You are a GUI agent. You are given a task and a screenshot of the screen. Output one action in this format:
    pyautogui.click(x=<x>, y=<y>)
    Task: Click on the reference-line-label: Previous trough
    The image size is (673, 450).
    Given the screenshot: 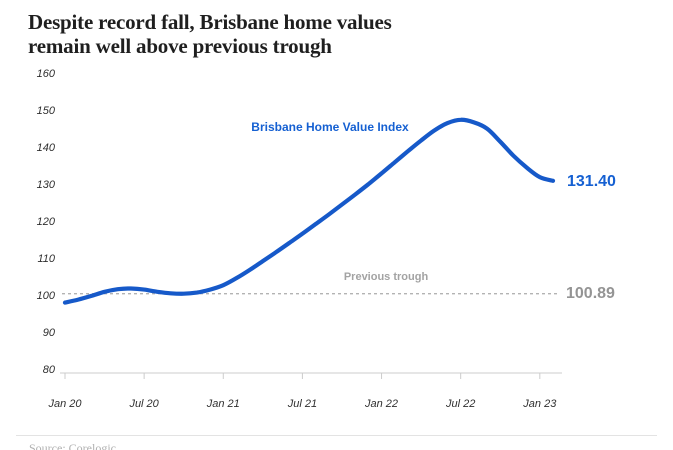 What is the action you would take?
    pyautogui.click(x=386, y=277)
    